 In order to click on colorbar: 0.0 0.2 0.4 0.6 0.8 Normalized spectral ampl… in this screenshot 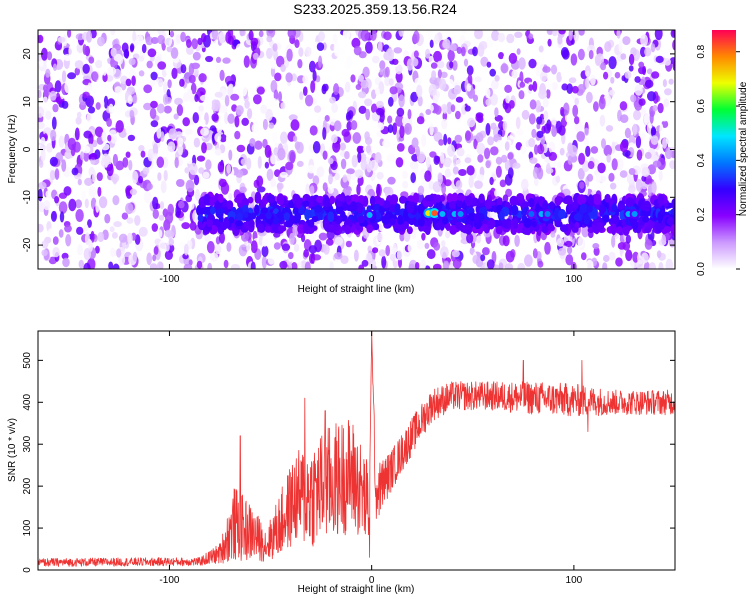, I will do `click(722, 153)`.